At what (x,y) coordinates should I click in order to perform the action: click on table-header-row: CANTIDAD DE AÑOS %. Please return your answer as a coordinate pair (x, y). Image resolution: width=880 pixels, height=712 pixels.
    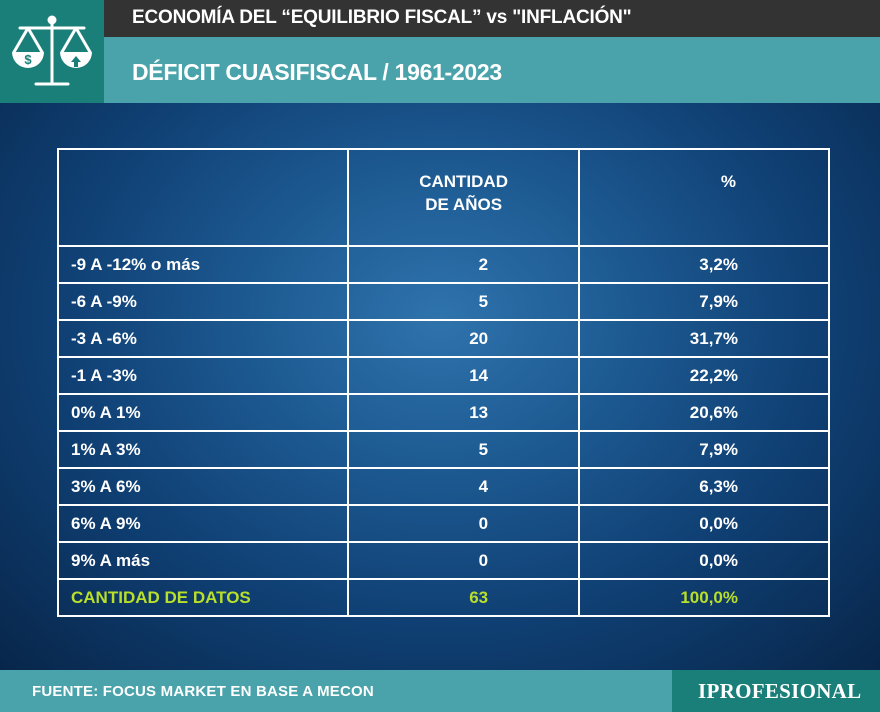
    Looking at the image, I should click on (443, 197).